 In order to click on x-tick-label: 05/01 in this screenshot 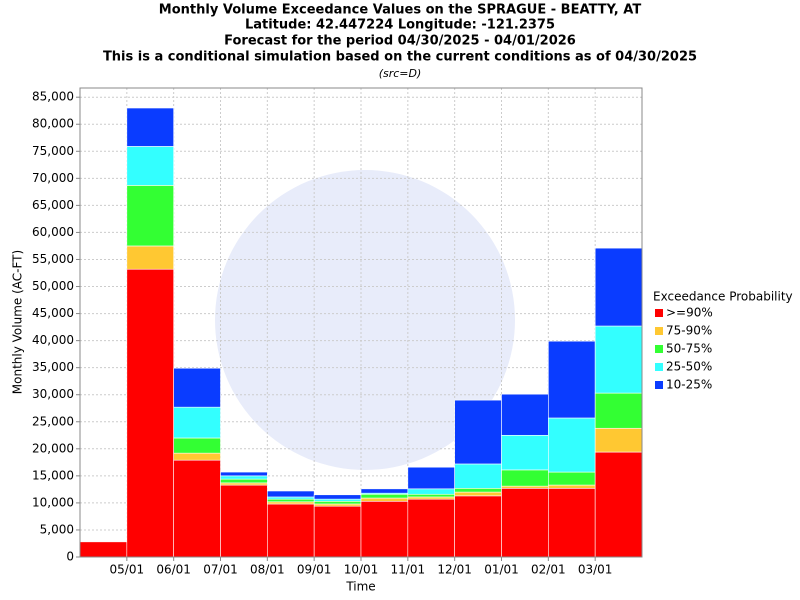, I will do `click(127, 570)`.